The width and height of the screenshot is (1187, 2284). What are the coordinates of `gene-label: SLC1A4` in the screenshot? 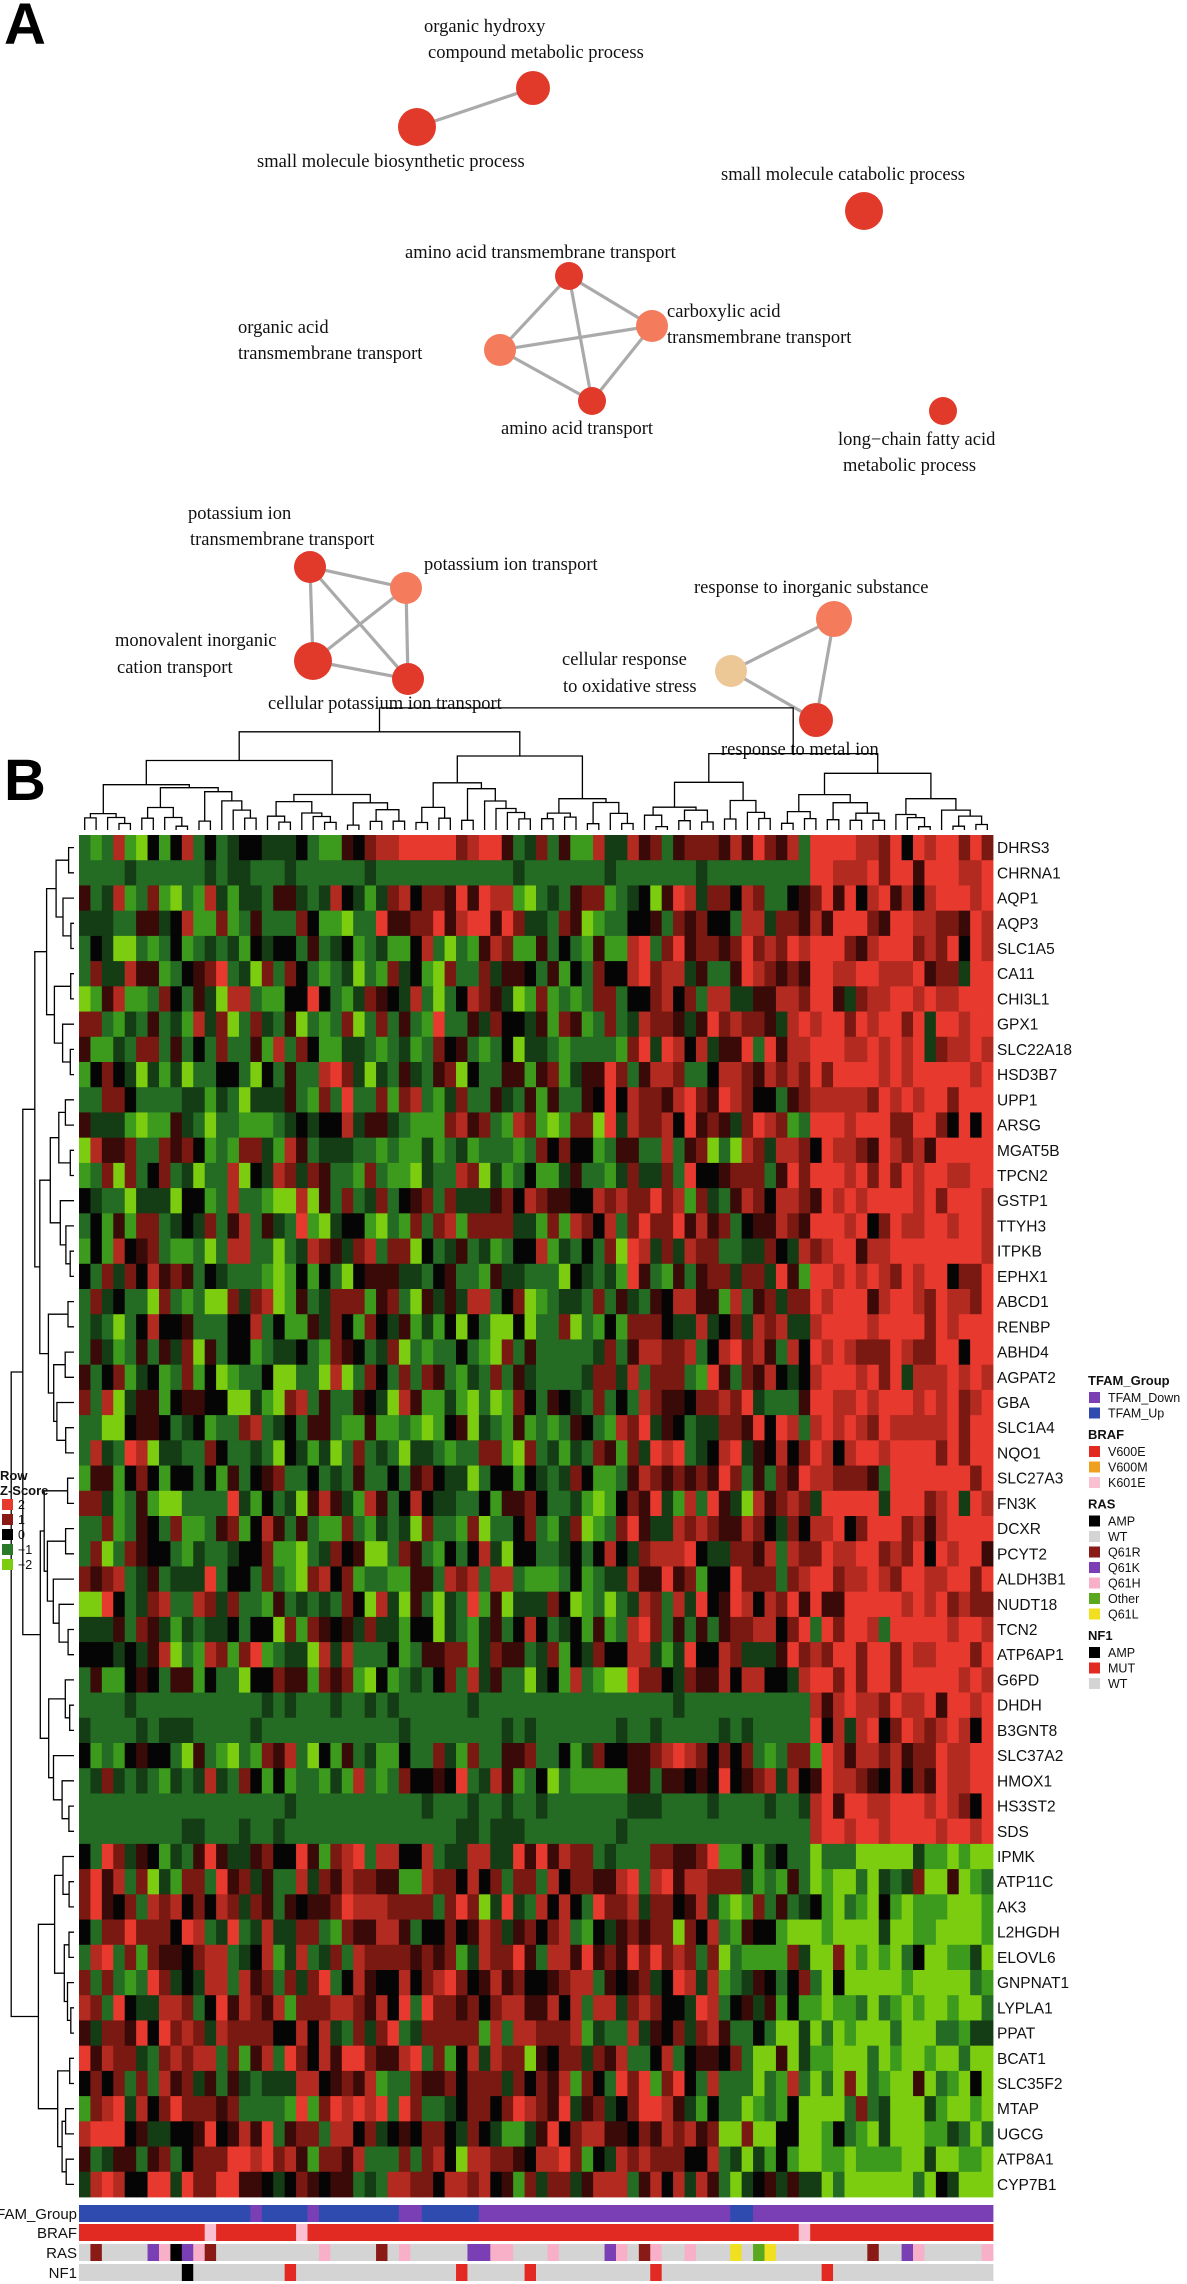 It's located at (1026, 1428).